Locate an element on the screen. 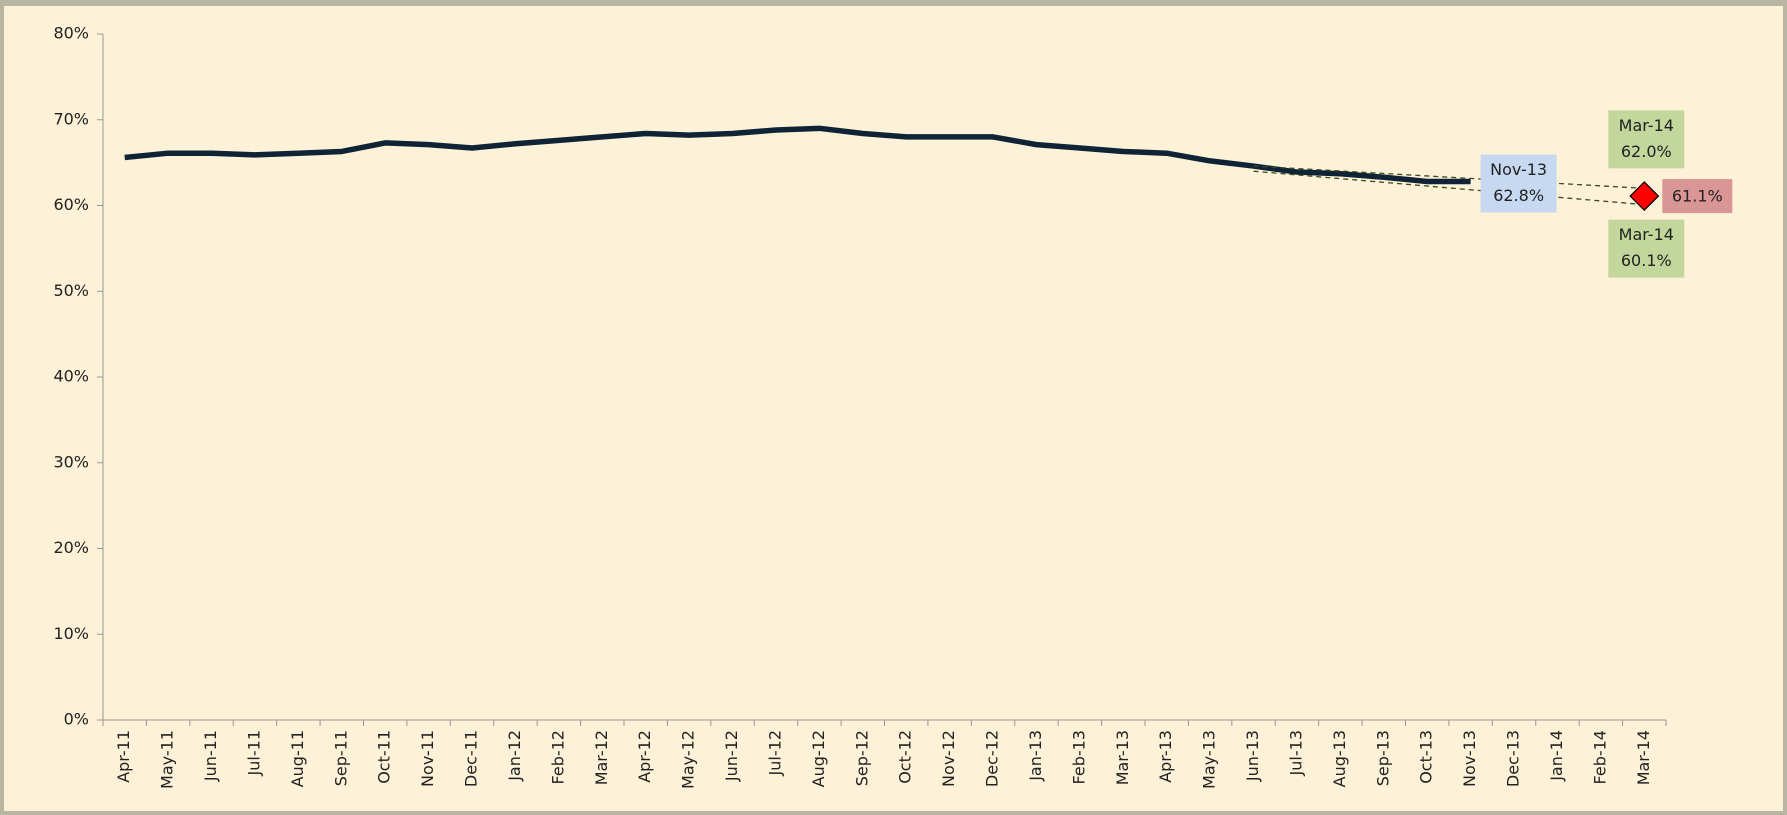 Image resolution: width=1787 pixels, height=815 pixels. marker-label-box is located at coordinates (1697, 196).